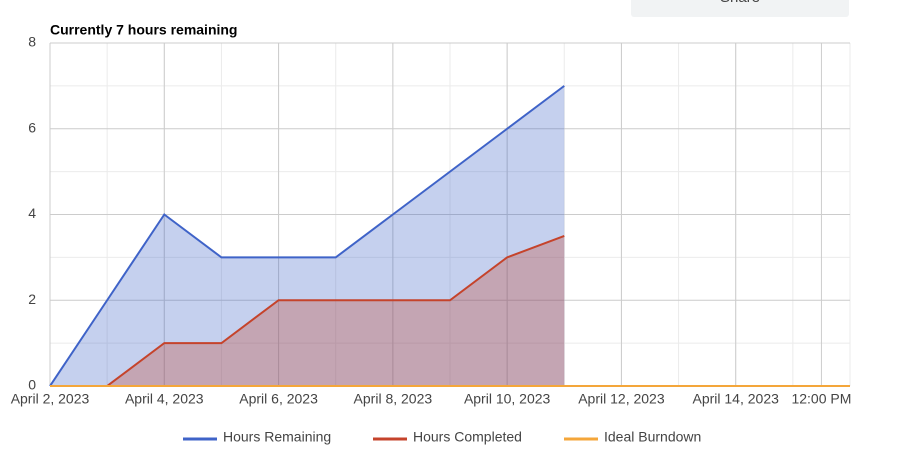 The width and height of the screenshot is (905, 456). What do you see at coordinates (277, 437) in the screenshot?
I see `legend-label: Hours Remaining` at bounding box center [277, 437].